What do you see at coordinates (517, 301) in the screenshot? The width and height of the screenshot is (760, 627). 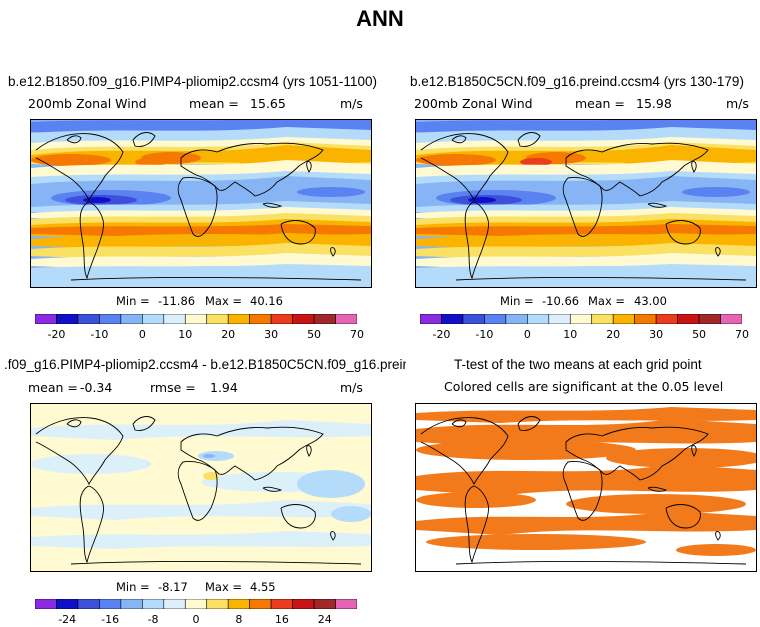 I see `panel2-min-label: Min =` at bounding box center [517, 301].